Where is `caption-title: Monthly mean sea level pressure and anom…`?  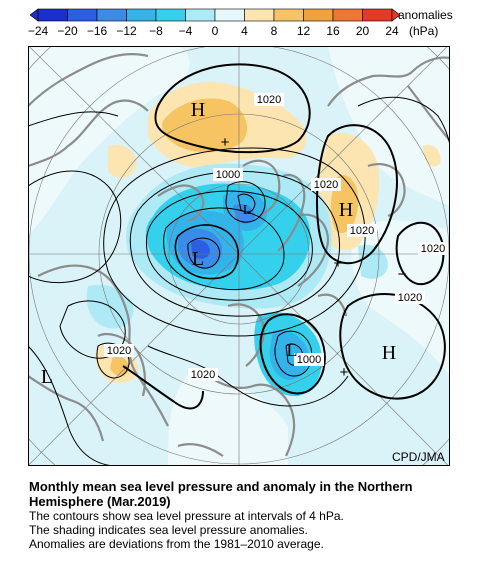
caption-title: Monthly mean sea level pressure and anom… is located at coordinates (249, 494).